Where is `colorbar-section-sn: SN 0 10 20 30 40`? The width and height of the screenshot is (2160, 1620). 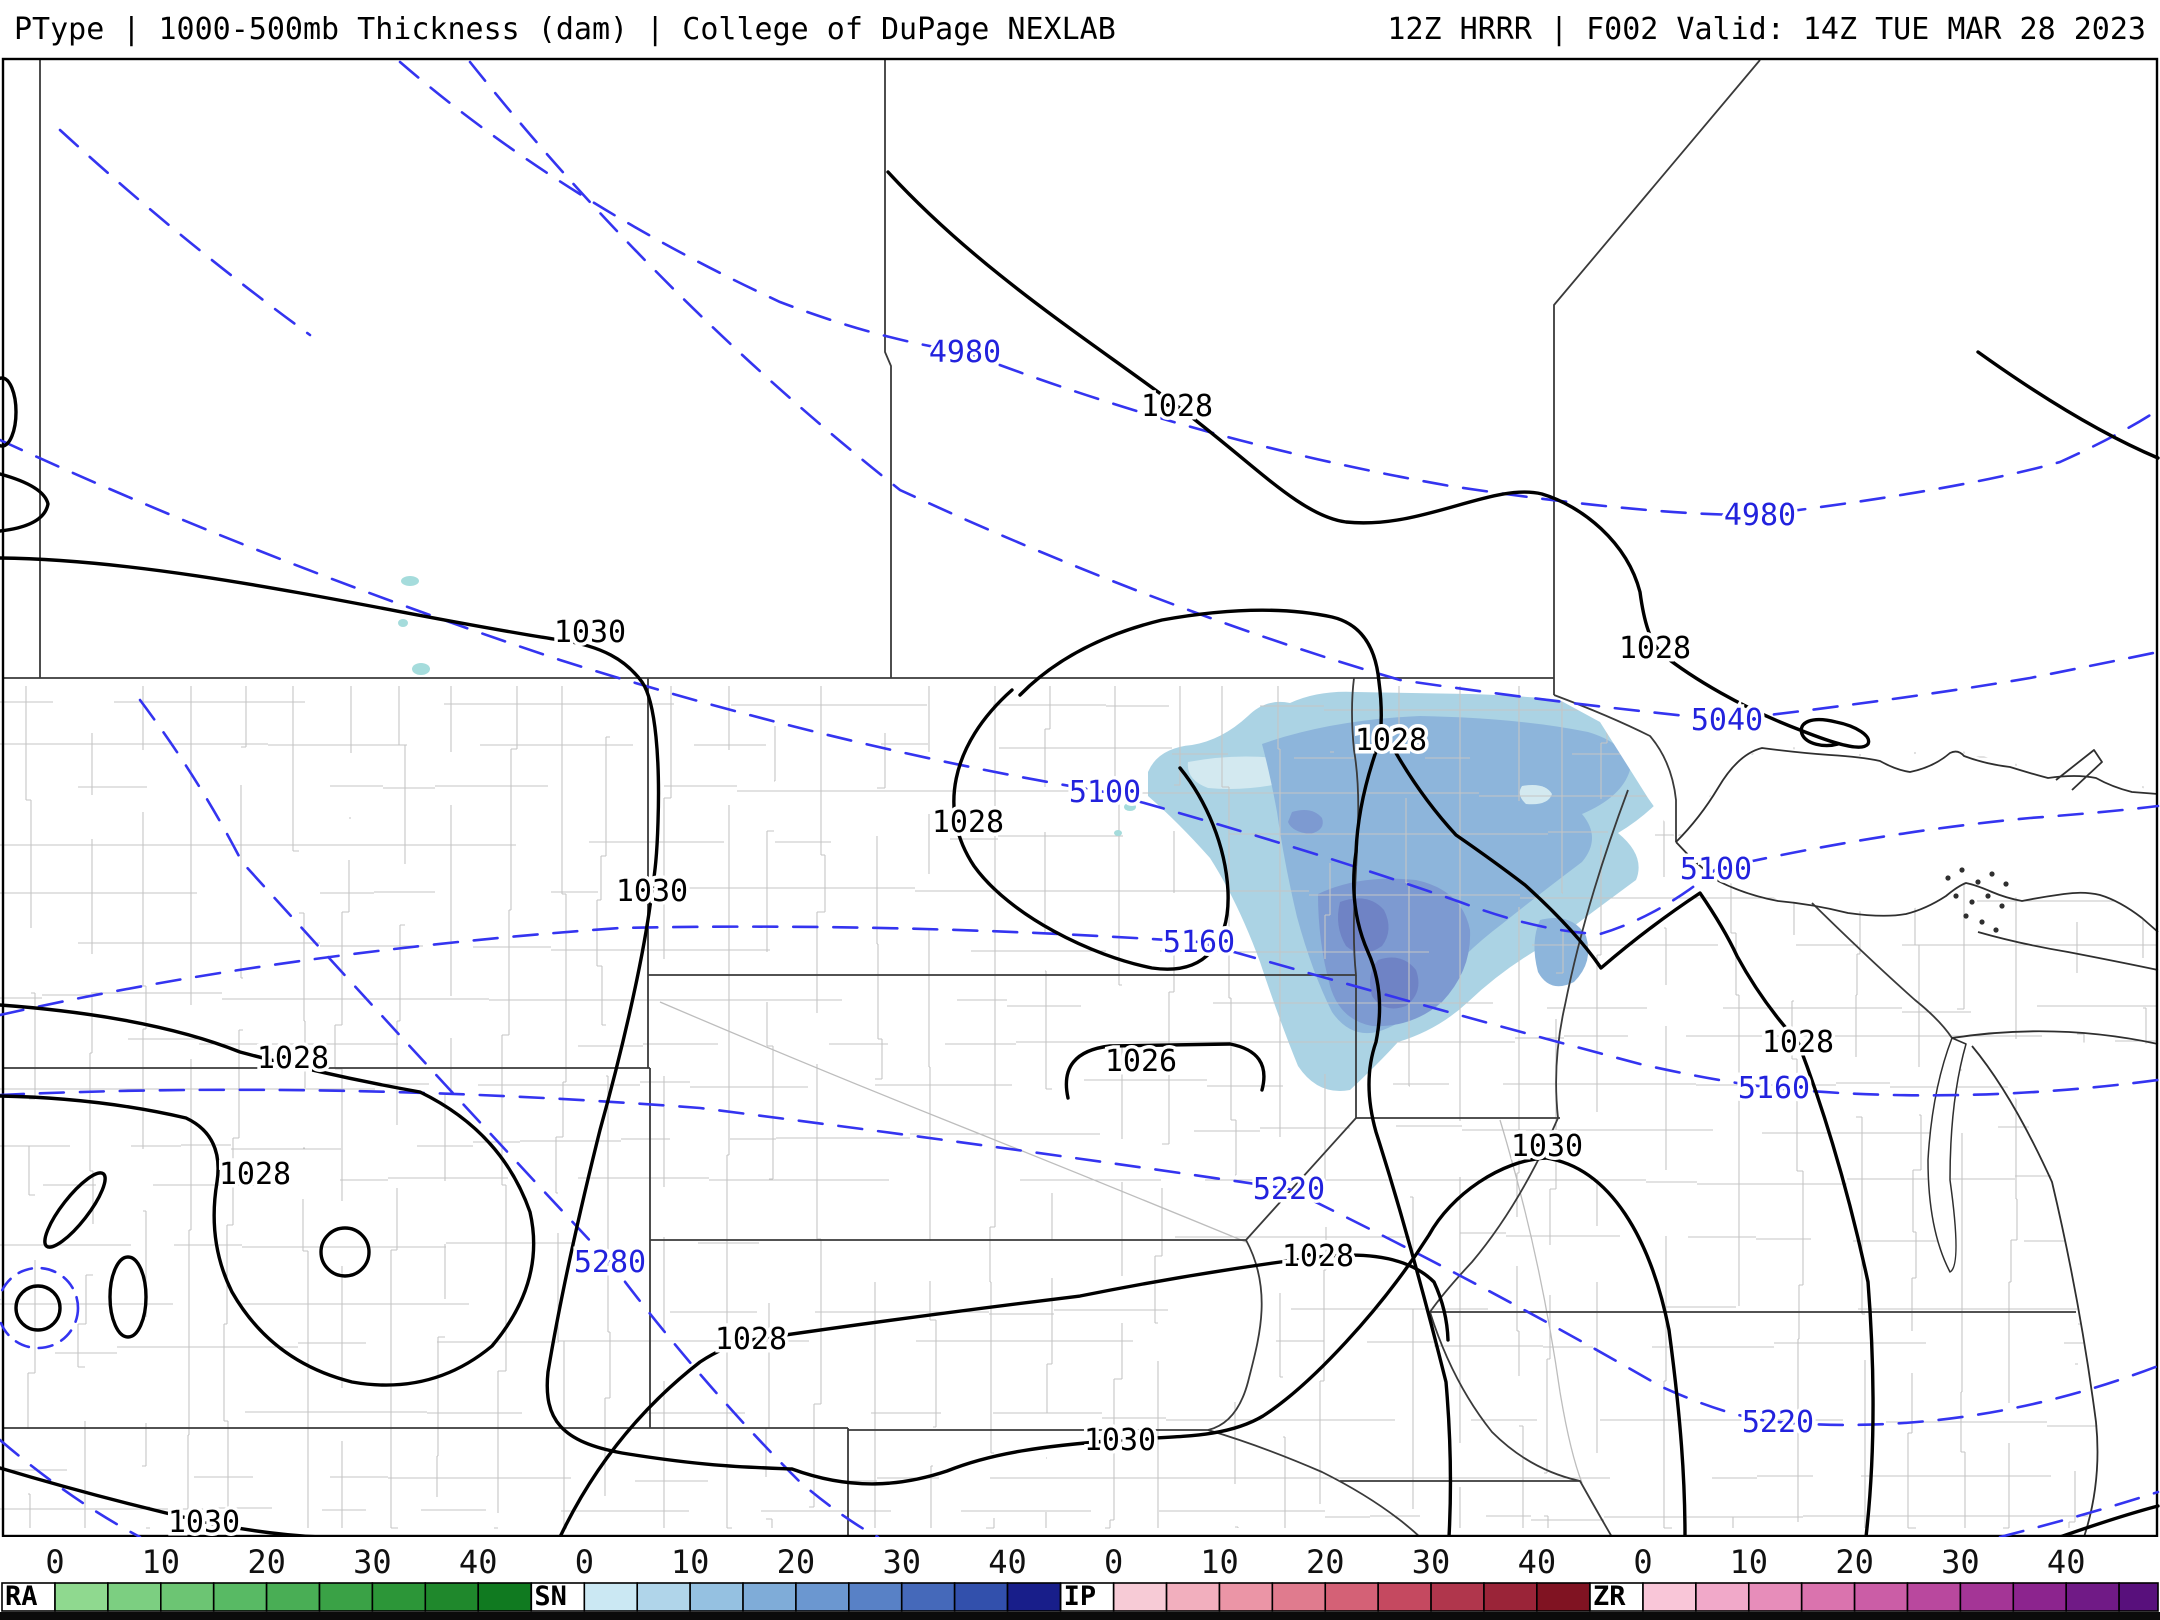
colorbar-section-sn: SN 0 10 20 30 40 is located at coordinates (796, 1577).